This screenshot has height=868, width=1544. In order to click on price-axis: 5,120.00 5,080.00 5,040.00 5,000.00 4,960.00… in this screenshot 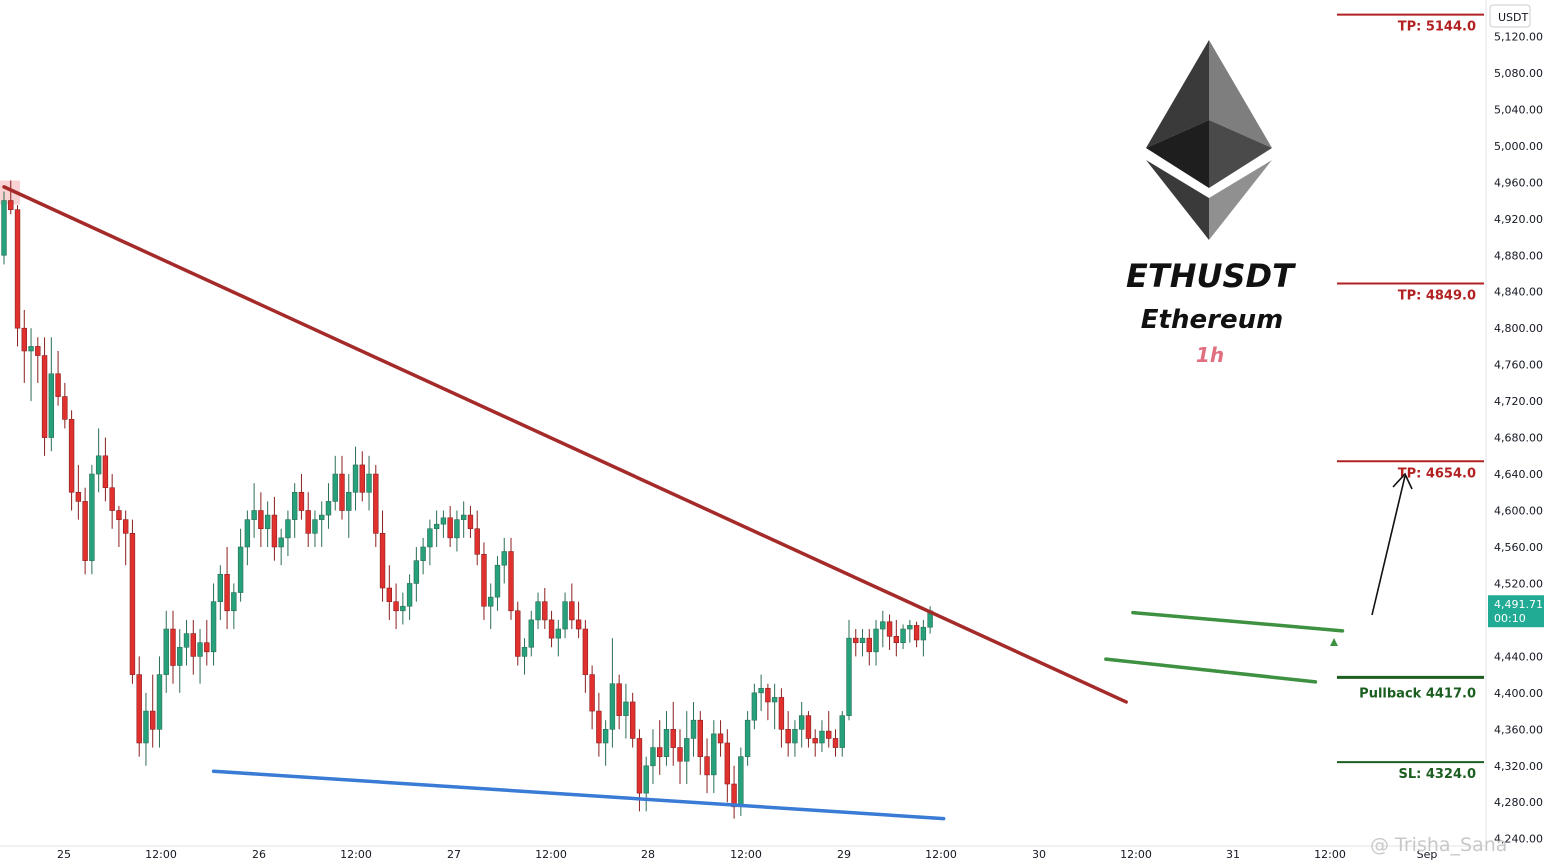, I will do `click(1514, 434)`.